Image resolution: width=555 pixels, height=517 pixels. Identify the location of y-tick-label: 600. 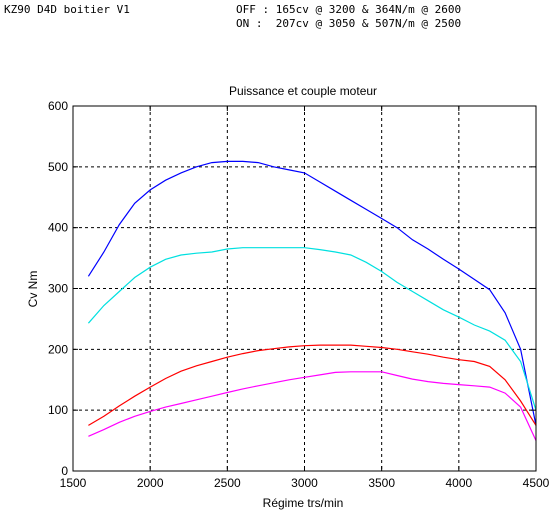
(58, 106).